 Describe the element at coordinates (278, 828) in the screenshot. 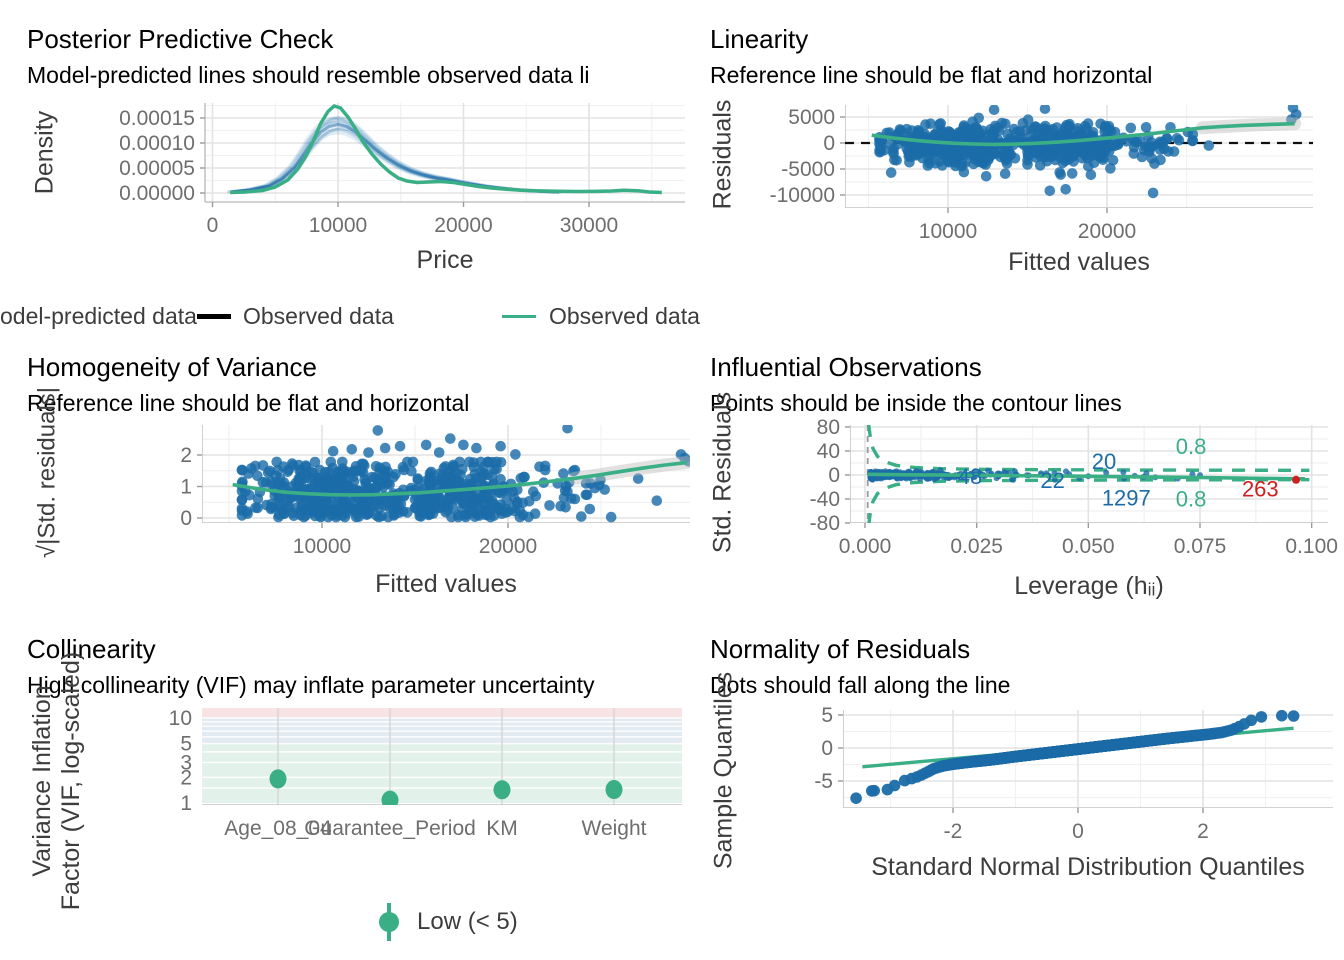

I see `svg-text: Age_08_04` at that location.